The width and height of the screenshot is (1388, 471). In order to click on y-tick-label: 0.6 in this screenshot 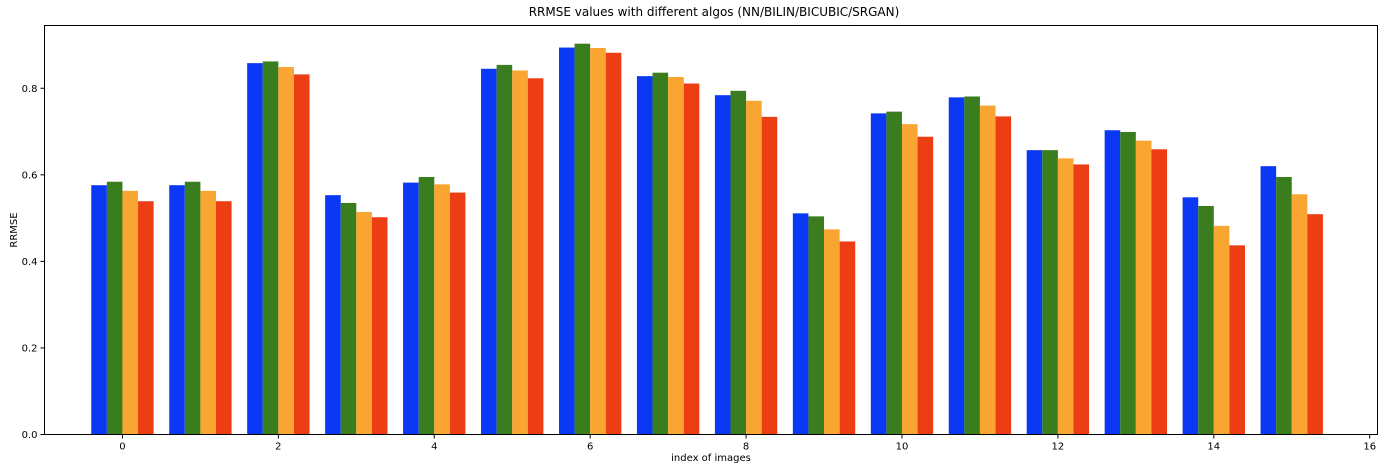, I will do `click(30, 175)`.